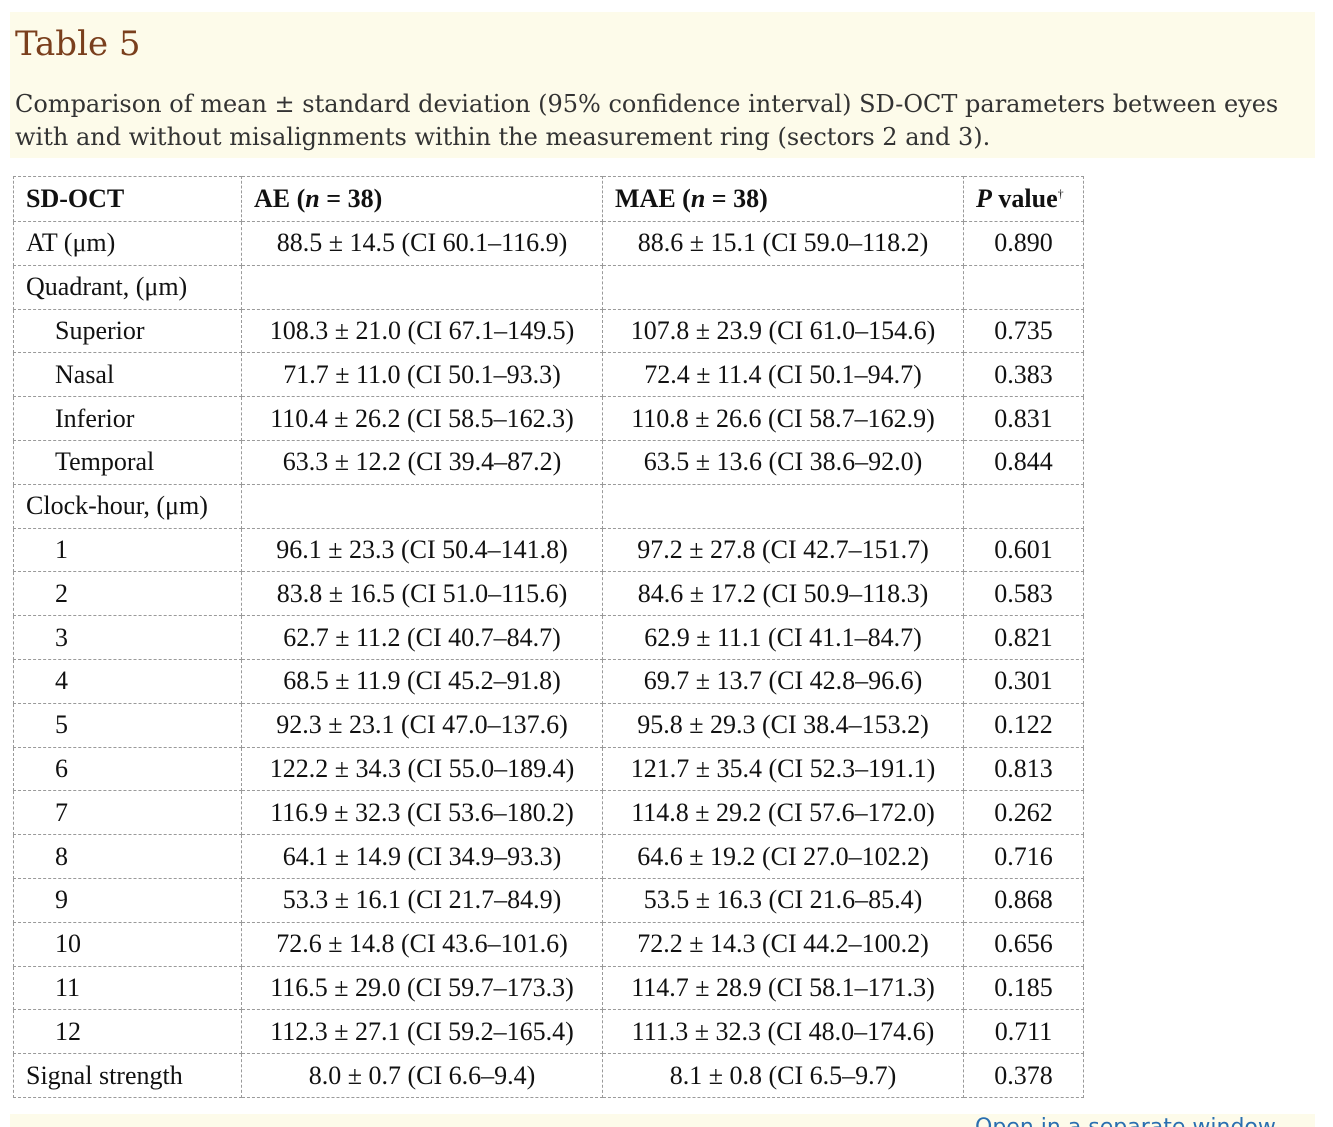 This screenshot has height=1127, width=1333. I want to click on cell-ae: 108.3 ± 21.0 (CI 67.1–149.5), so click(422, 331).